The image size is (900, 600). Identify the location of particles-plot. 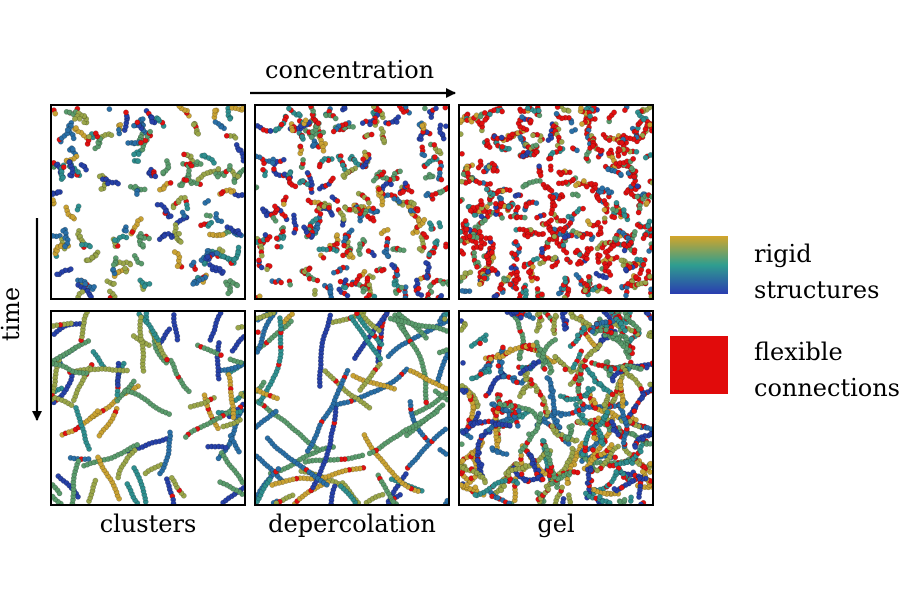
(352, 408).